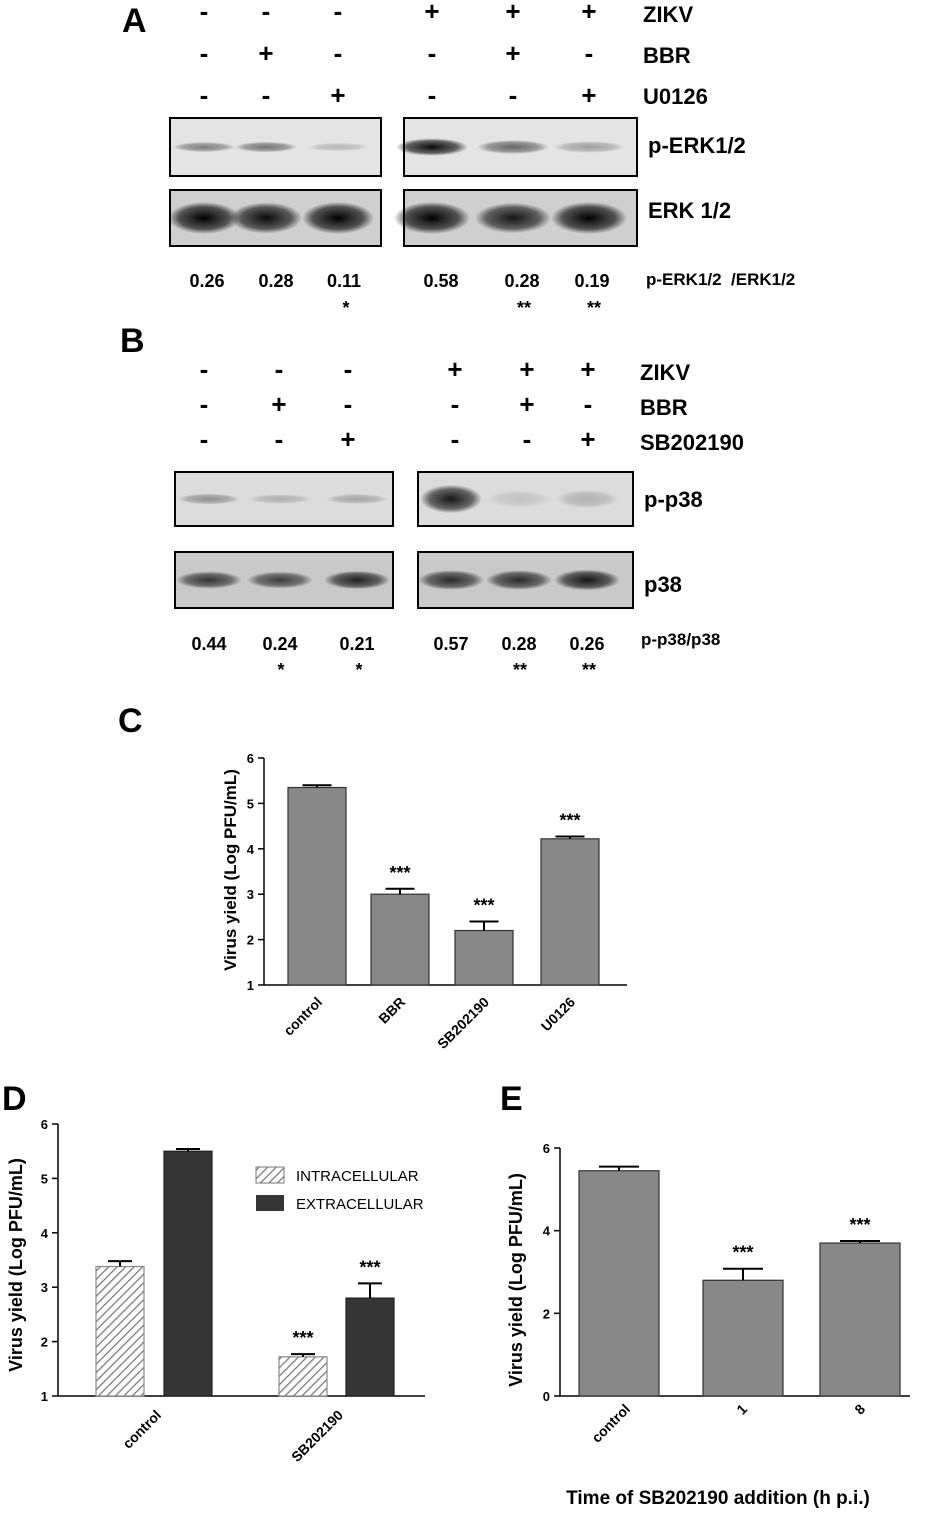 Image resolution: width=926 pixels, height=1517 pixels. Describe the element at coordinates (697, 145) in the screenshot. I see `blot-label-p-erk: p-ERK1/2` at that location.